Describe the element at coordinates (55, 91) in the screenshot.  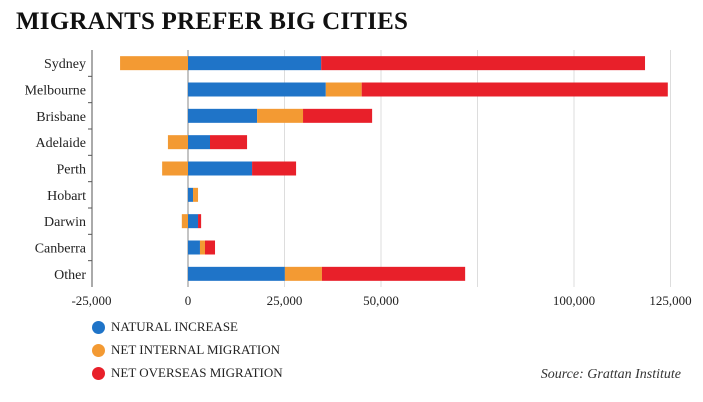
I see `category-label: Melbourne` at that location.